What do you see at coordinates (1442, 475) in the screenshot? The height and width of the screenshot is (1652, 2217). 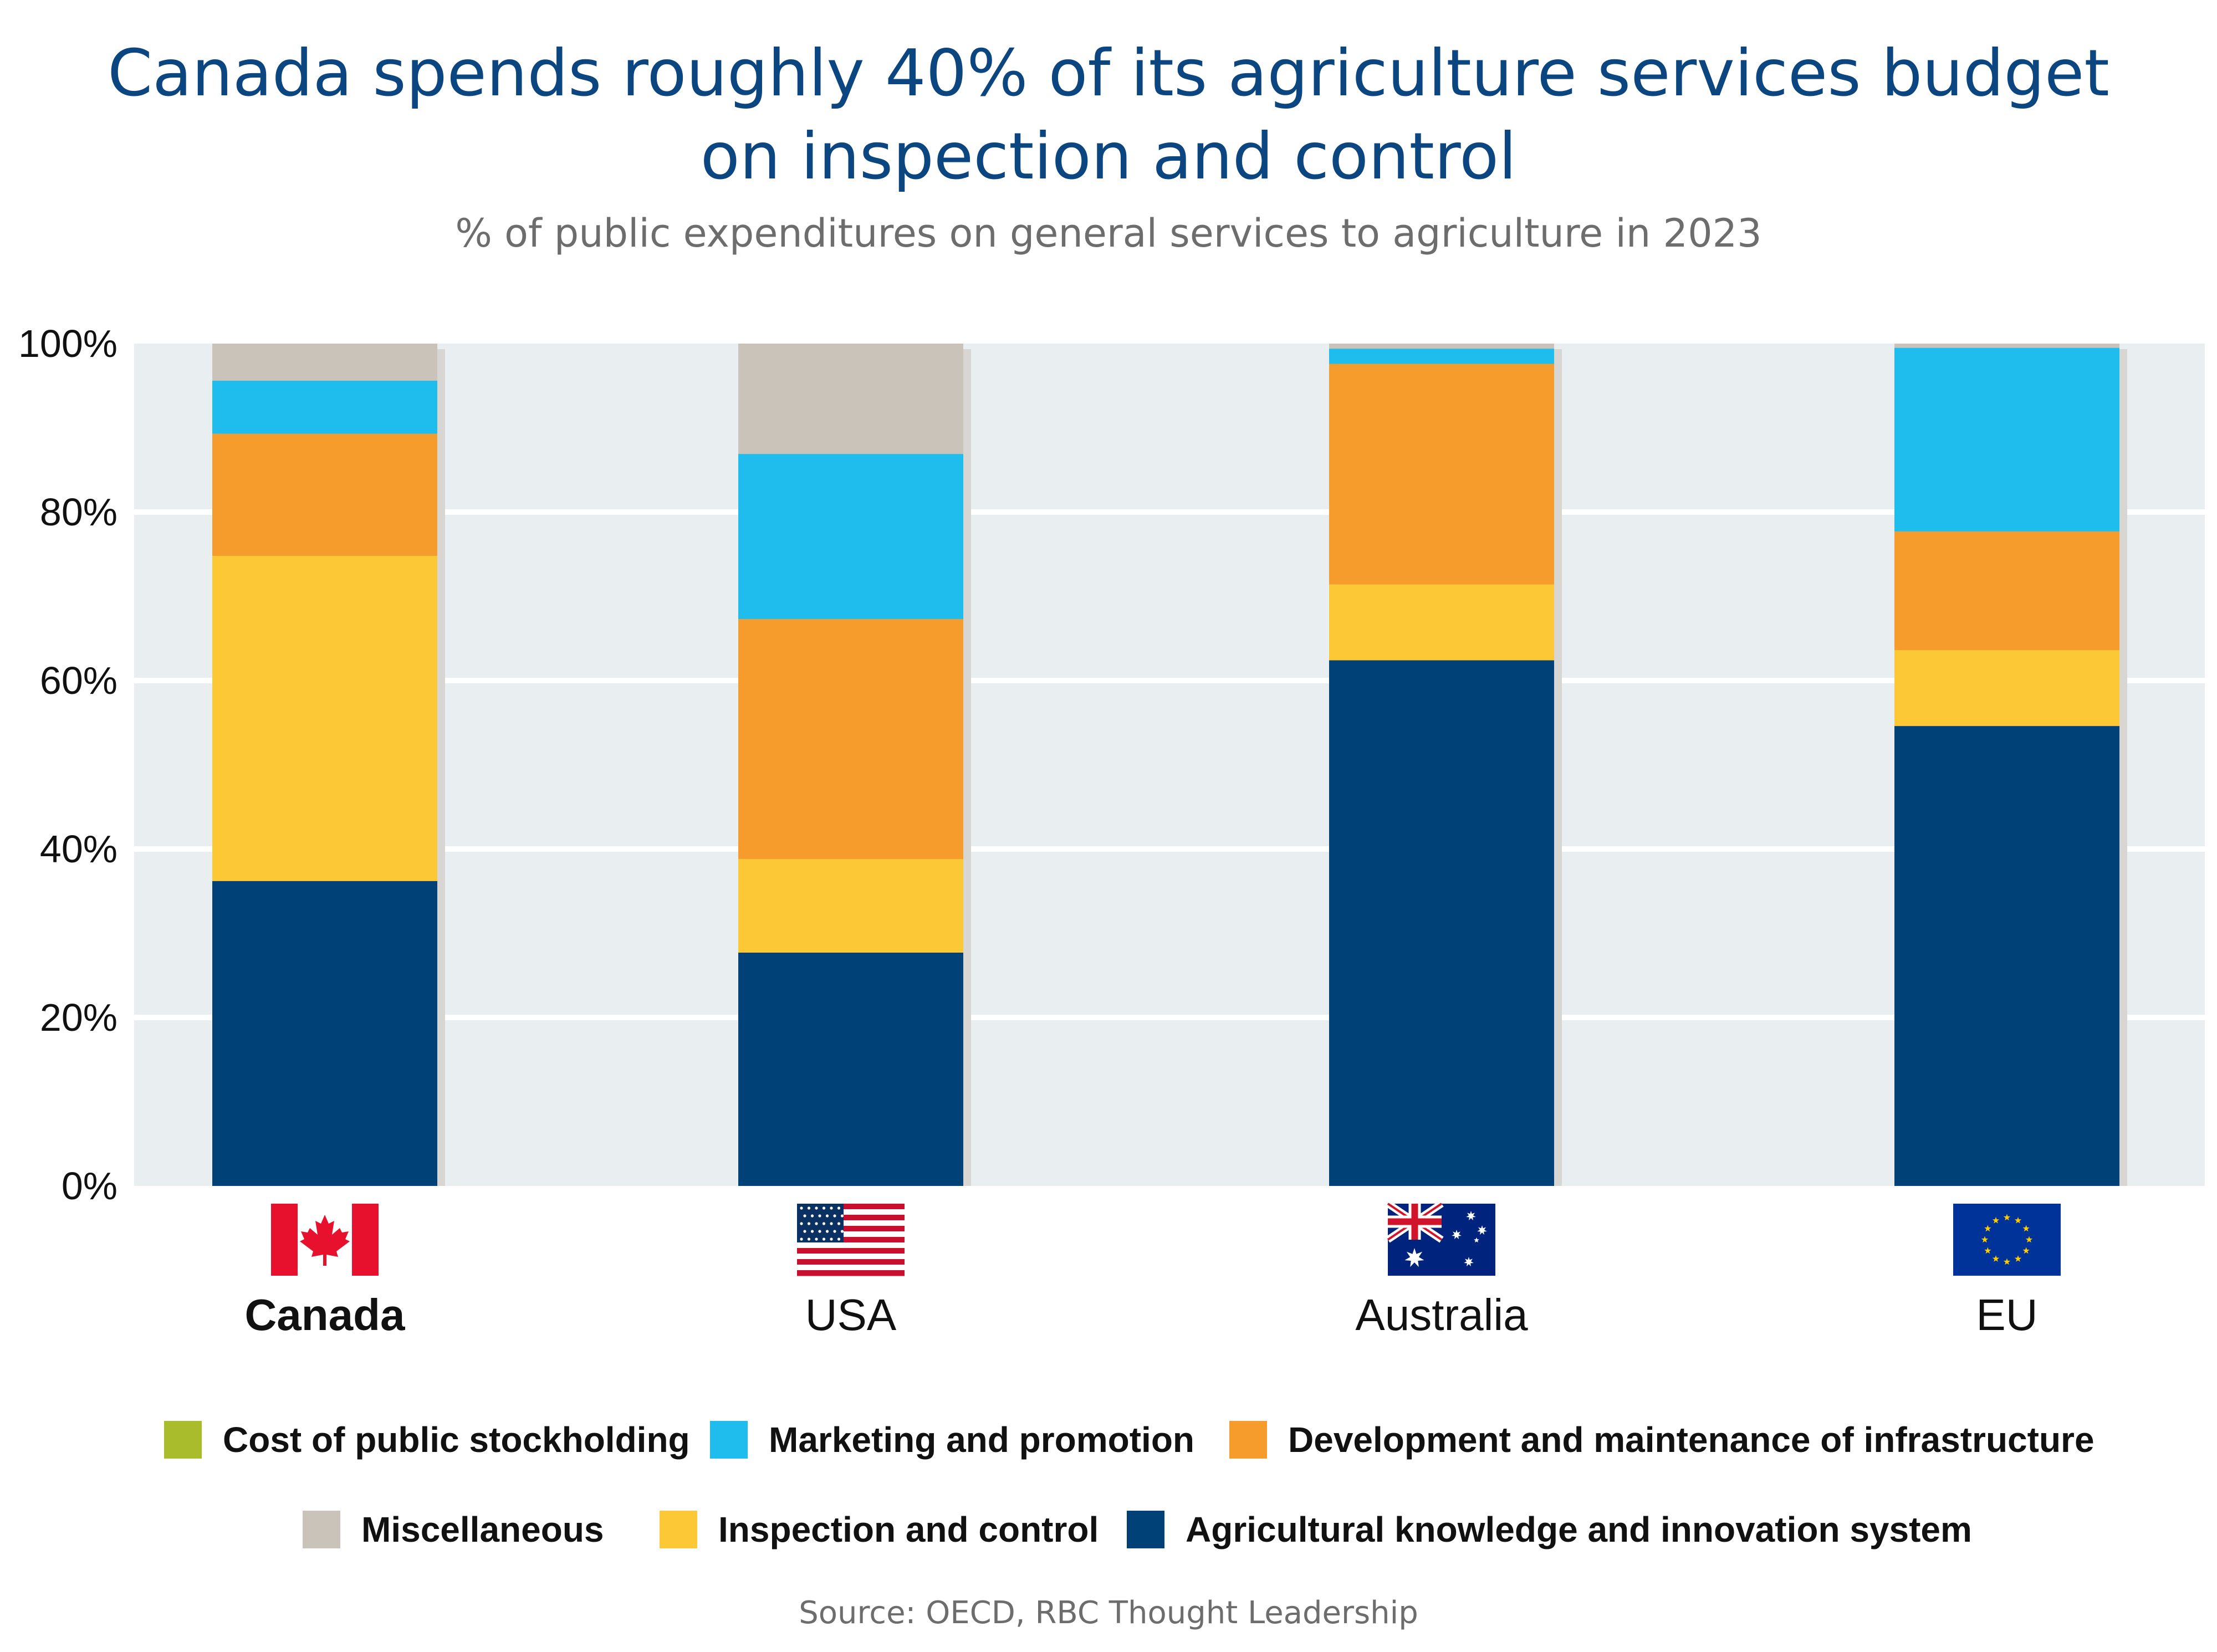 I see `bar-segment-australia-development-and-maintenance-of-infrastructure` at bounding box center [1442, 475].